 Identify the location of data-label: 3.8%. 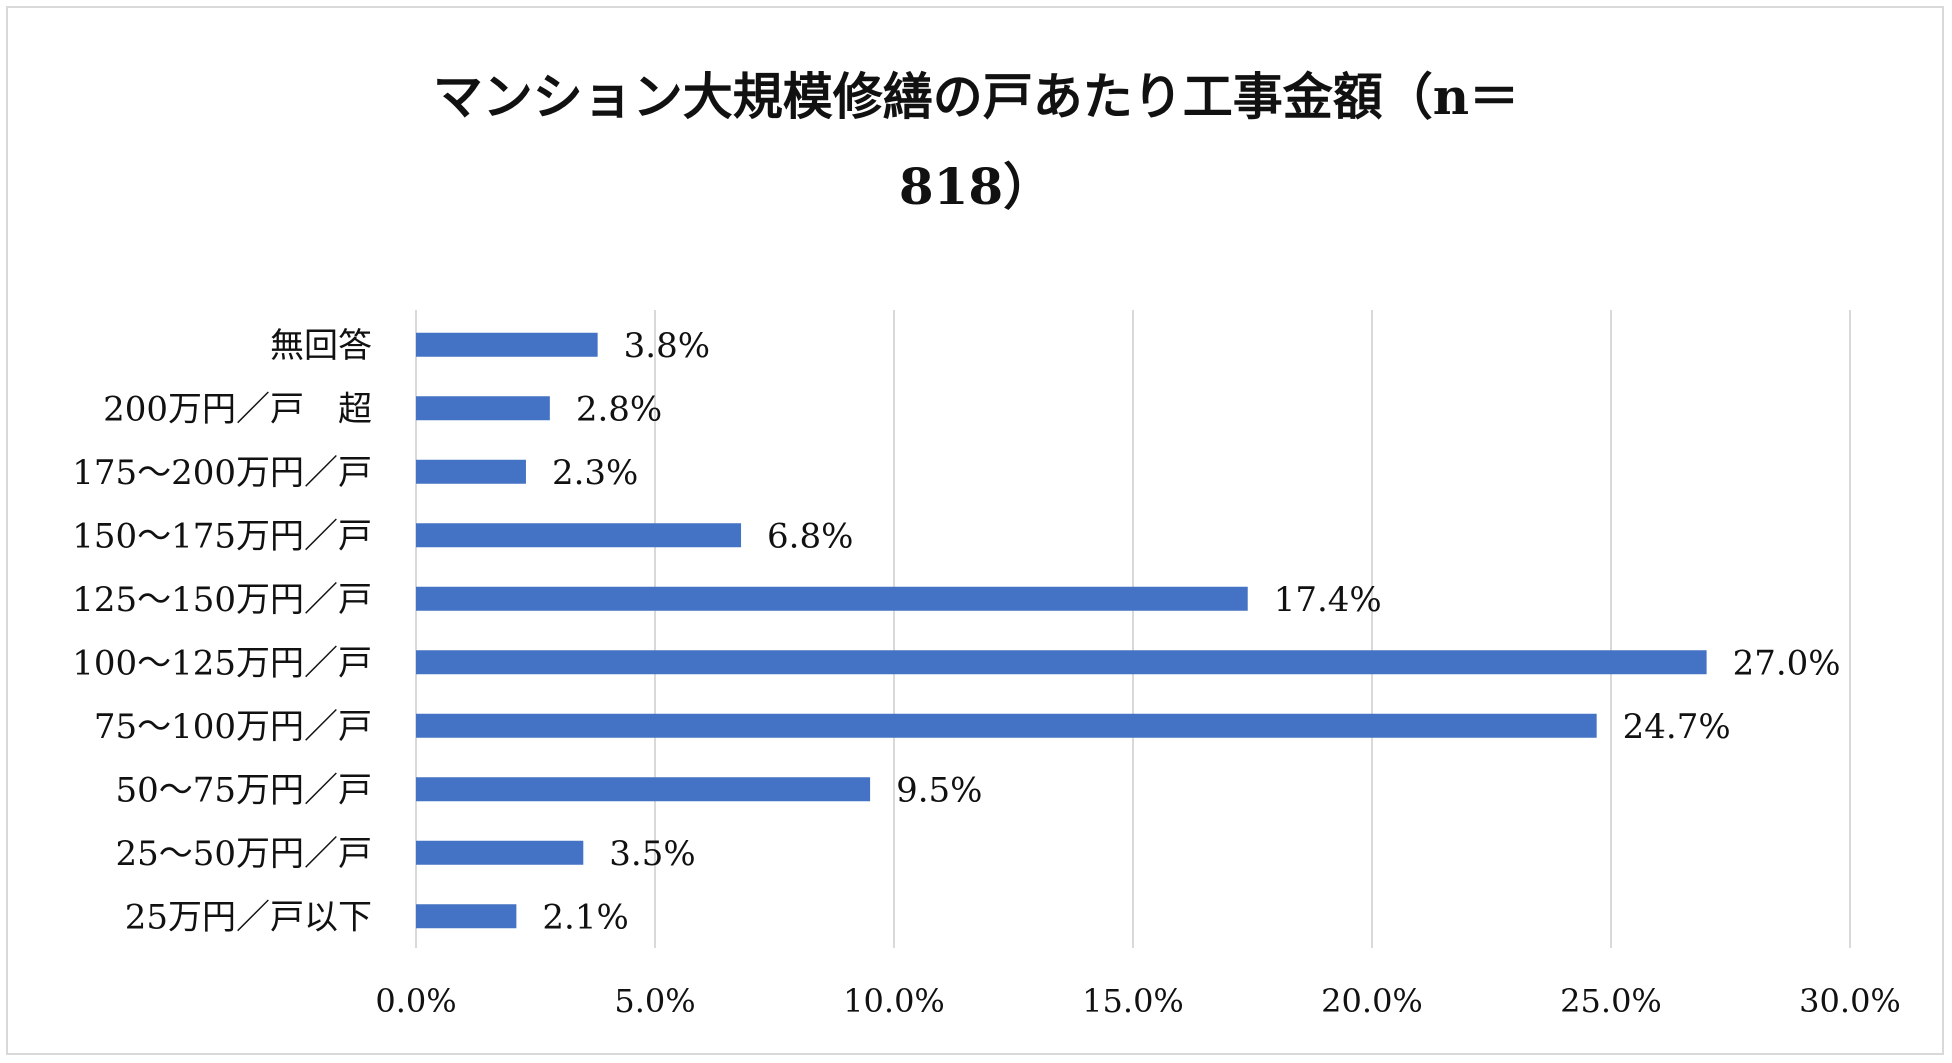
(667, 346).